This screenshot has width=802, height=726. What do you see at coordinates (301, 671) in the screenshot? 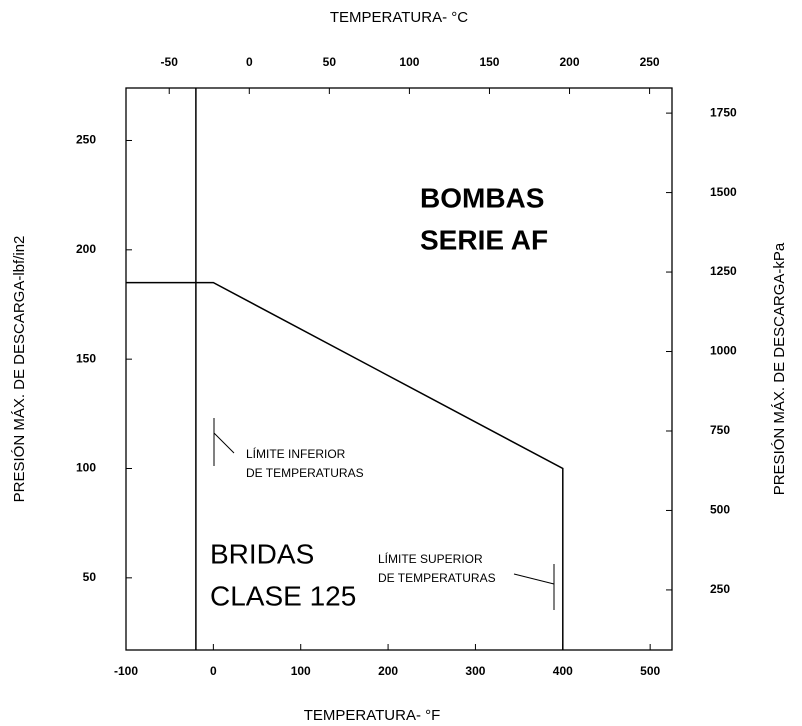
I see `x-tick-label: 100` at bounding box center [301, 671].